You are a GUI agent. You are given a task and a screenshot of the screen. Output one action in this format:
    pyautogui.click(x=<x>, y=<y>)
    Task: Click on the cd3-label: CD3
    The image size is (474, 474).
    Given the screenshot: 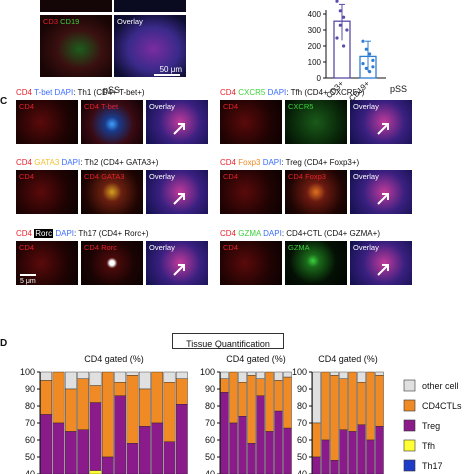 What is the action you would take?
    pyautogui.click(x=51, y=21)
    